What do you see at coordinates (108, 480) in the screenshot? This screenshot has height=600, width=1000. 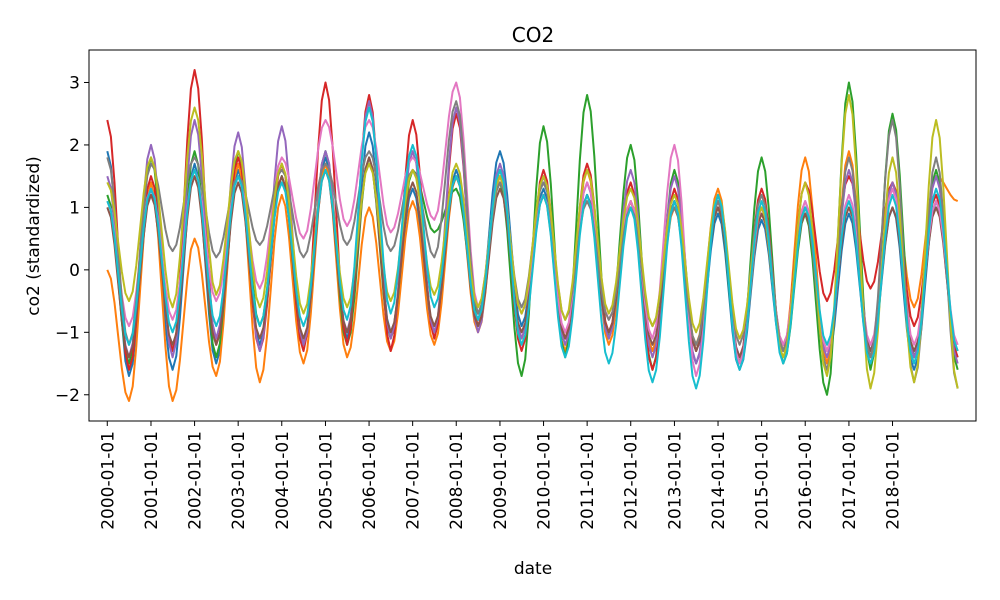 I see `x-tick-label: 2000-01-01` at bounding box center [108, 480].